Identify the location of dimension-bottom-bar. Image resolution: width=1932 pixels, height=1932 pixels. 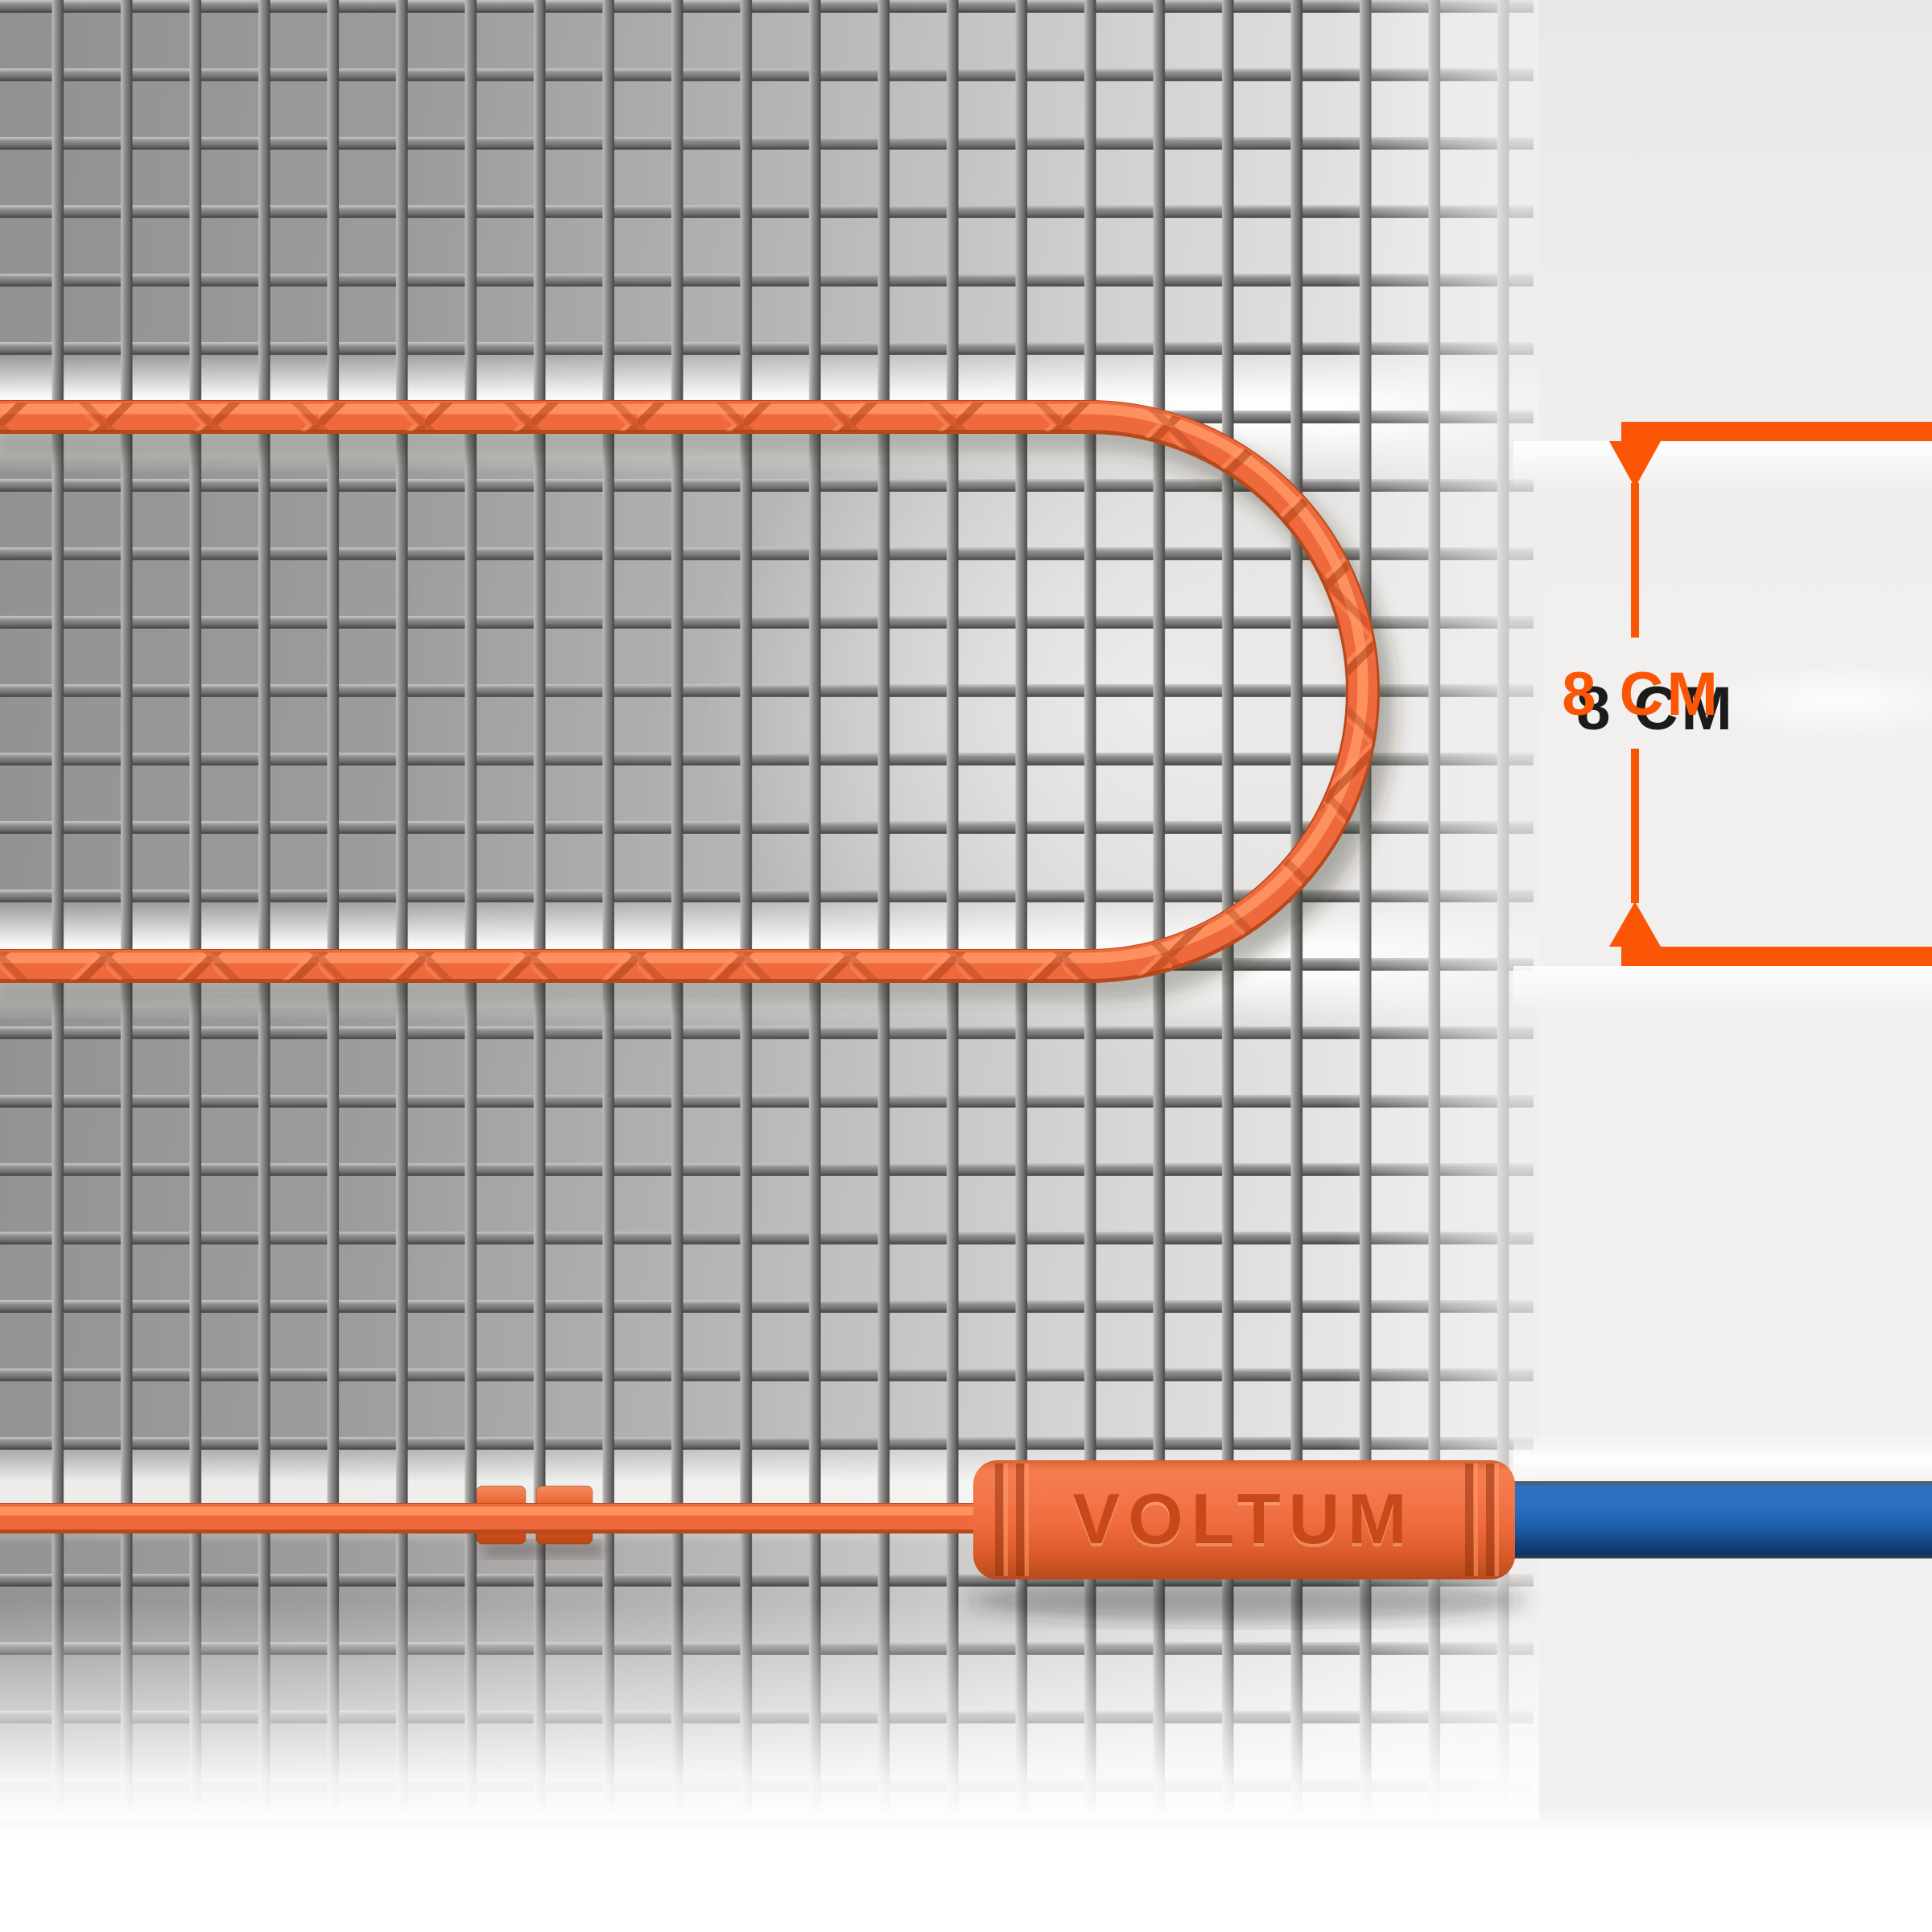
(1776, 956).